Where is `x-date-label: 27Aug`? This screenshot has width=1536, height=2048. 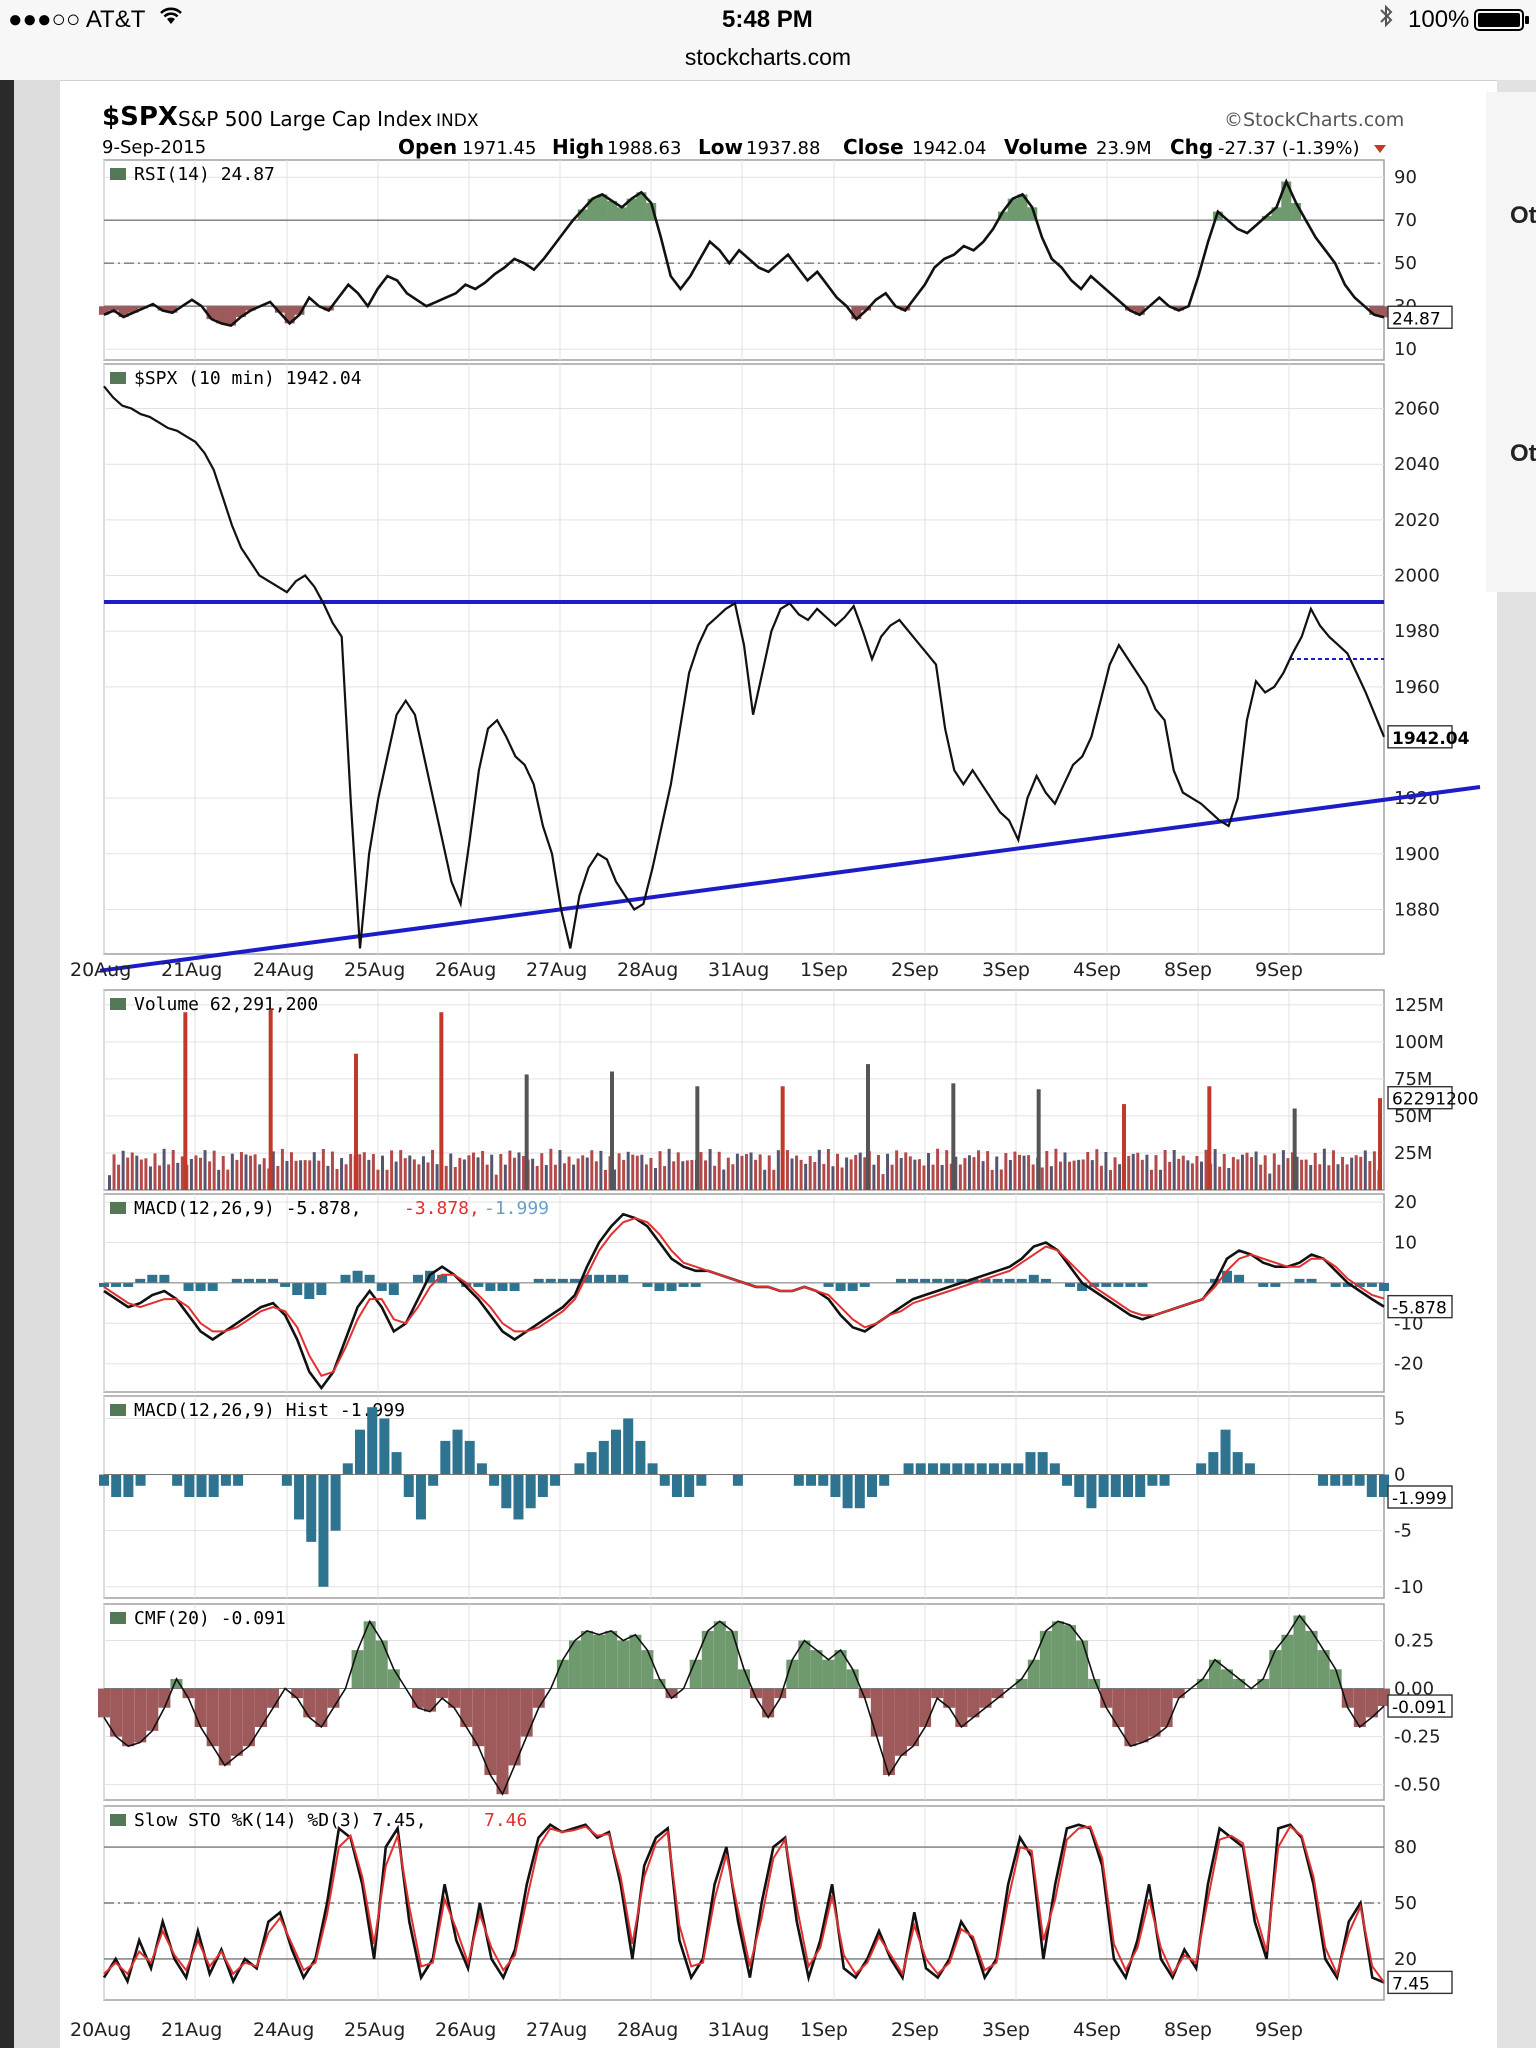 x-date-label: 27Aug is located at coordinates (556, 2030).